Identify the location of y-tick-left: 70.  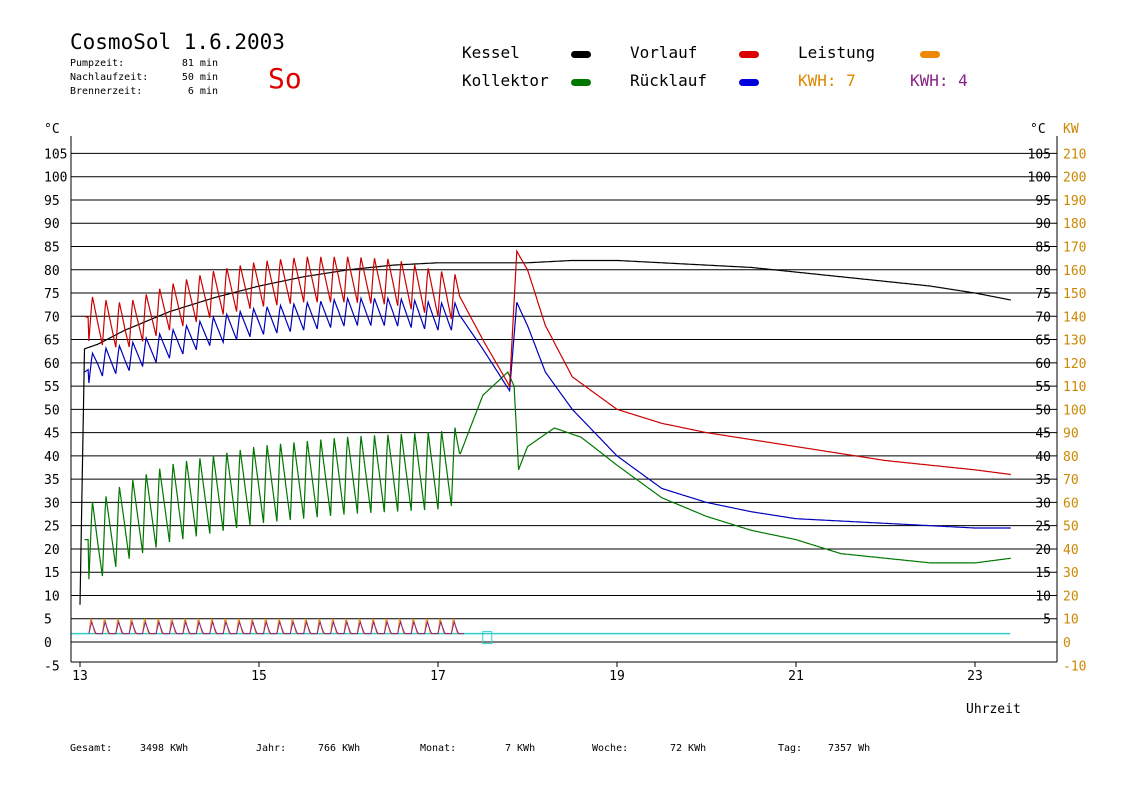
(52, 317).